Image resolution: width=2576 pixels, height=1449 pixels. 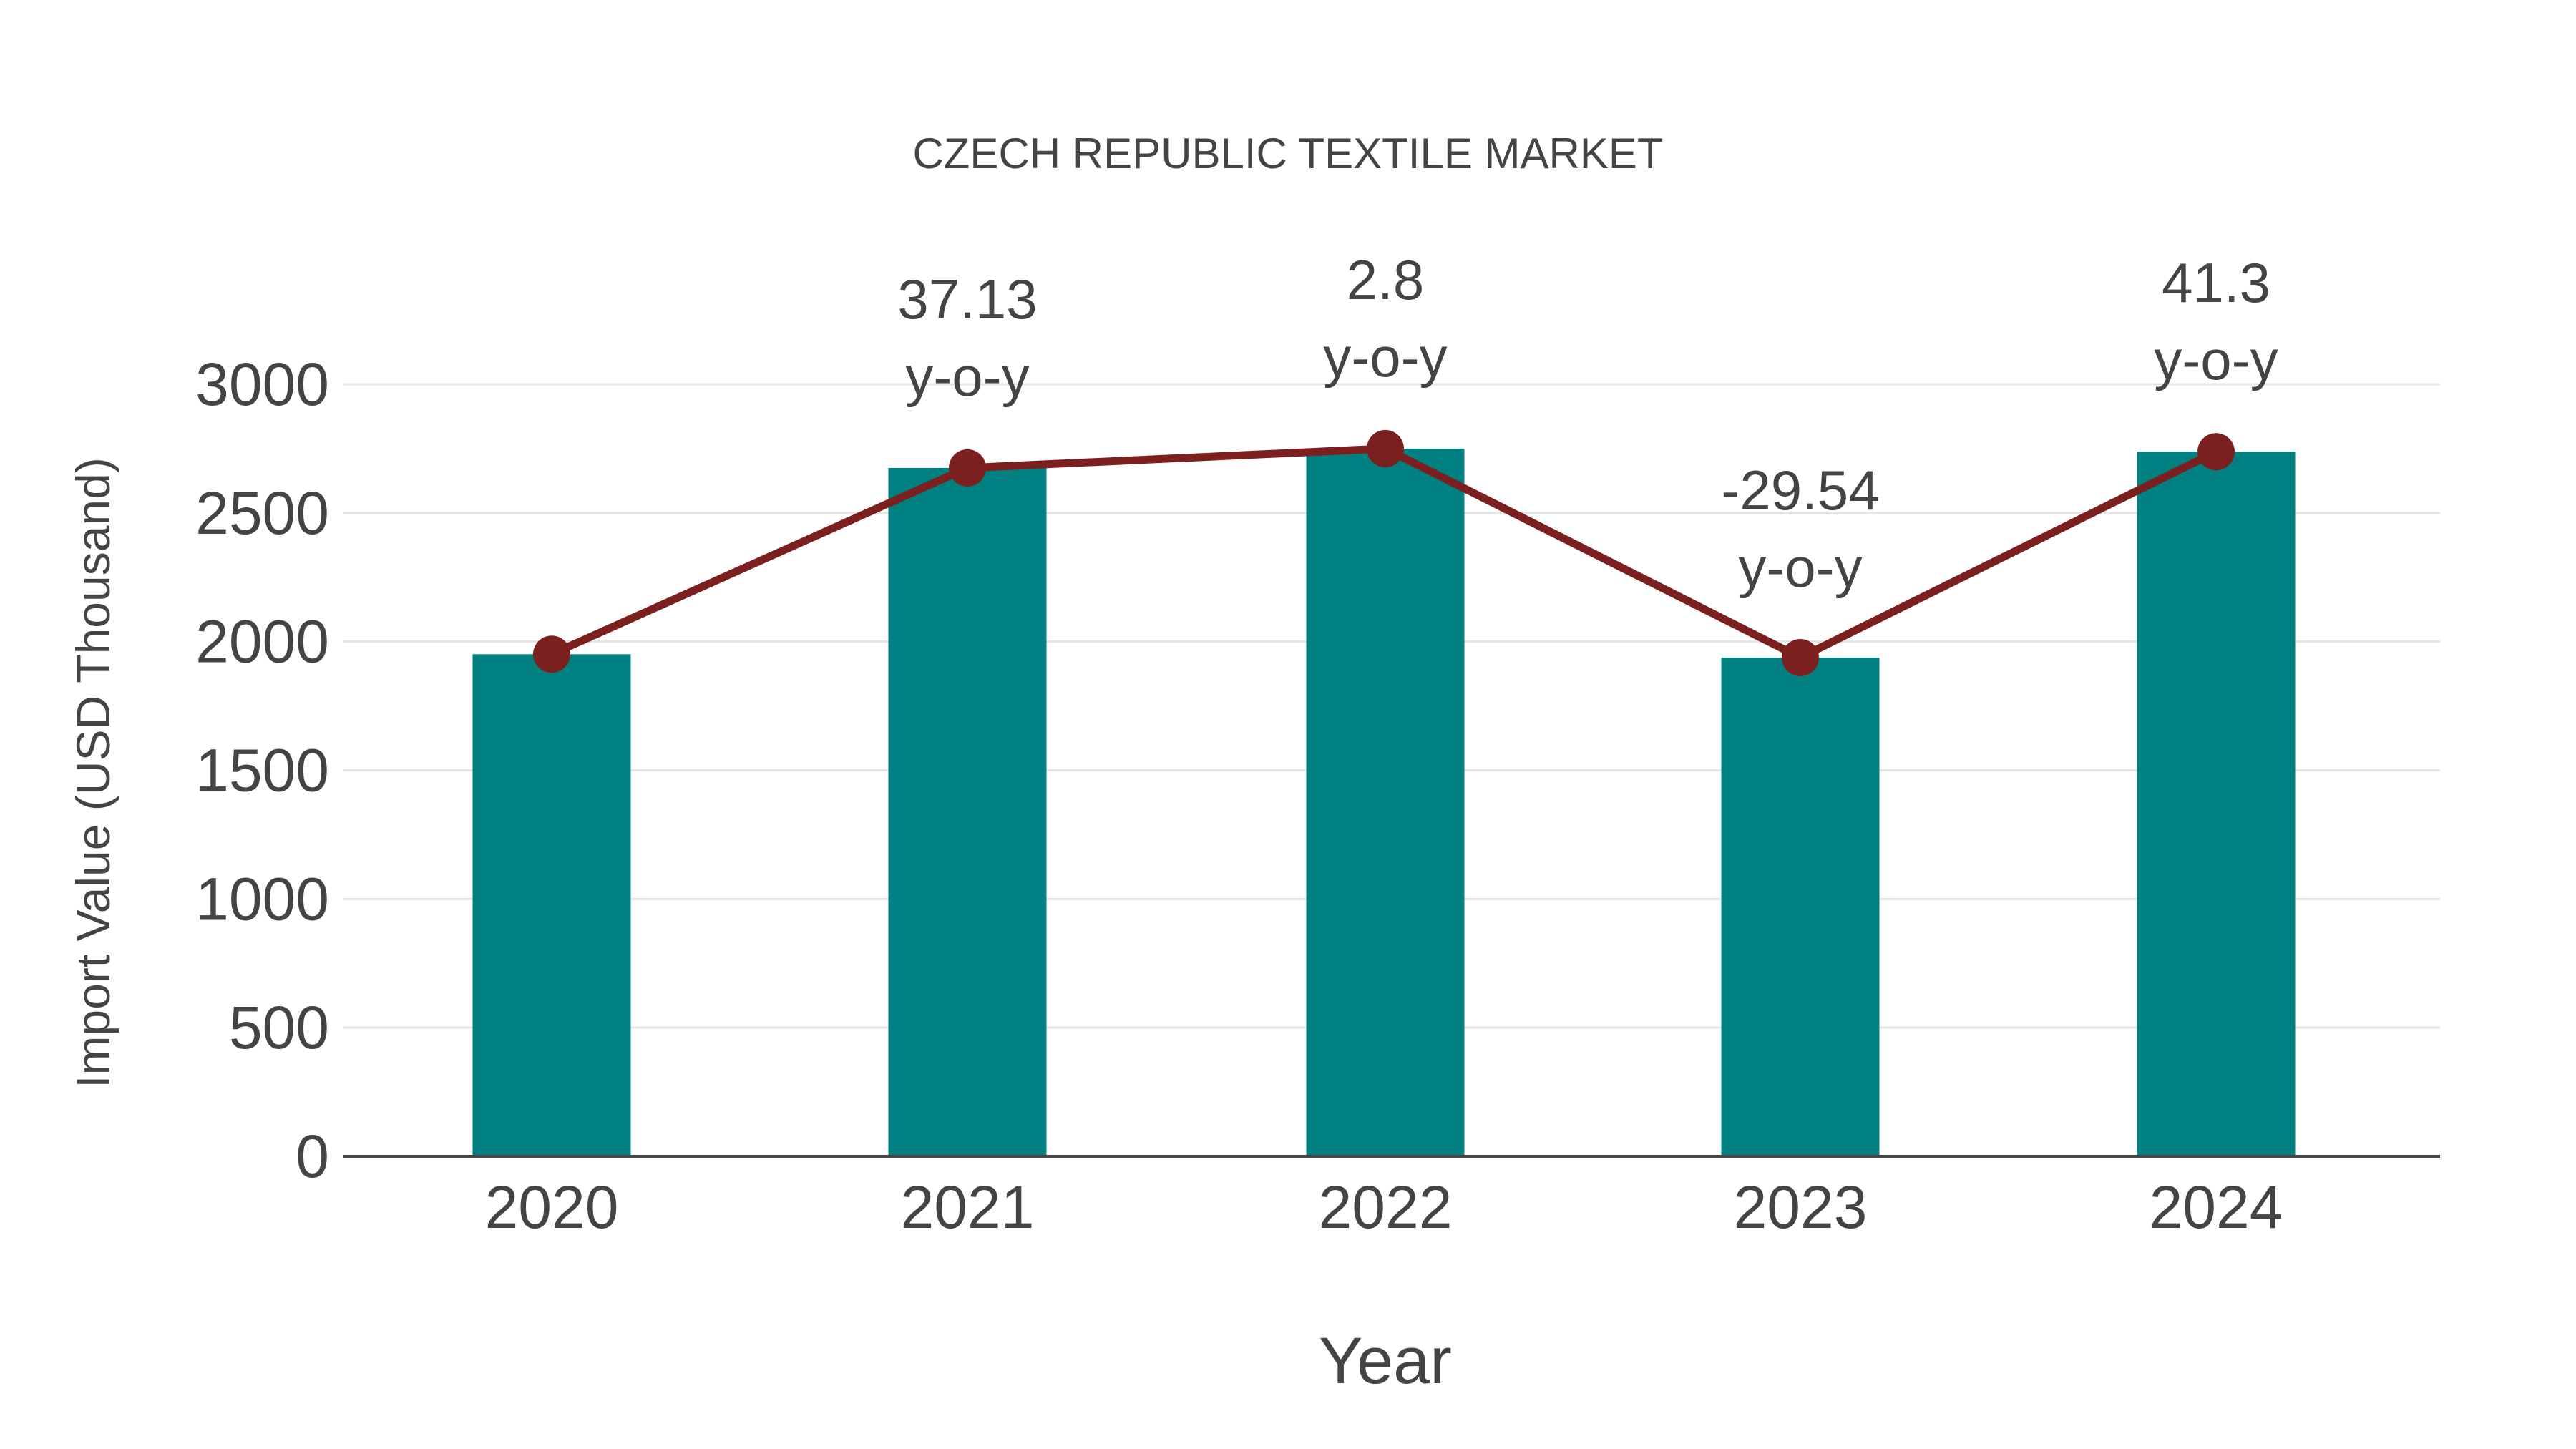 What do you see at coordinates (262, 641) in the screenshot?
I see `y-tick-label: 2000` at bounding box center [262, 641].